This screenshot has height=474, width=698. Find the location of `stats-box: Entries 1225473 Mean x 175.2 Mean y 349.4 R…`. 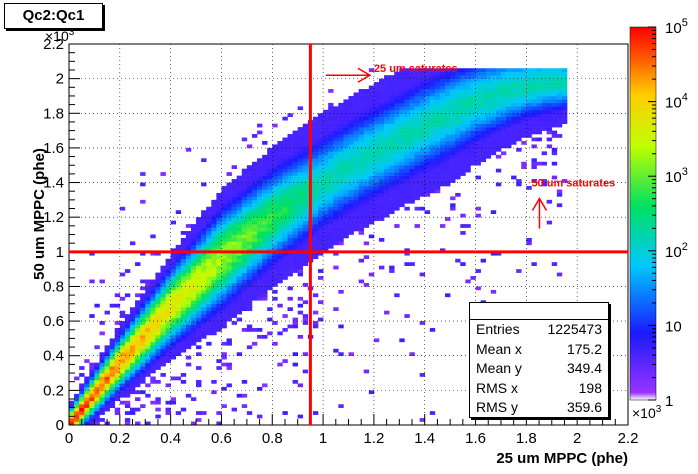

stats-box: Entries 1225473 Mean x 175.2 Mean y 349.4 R… is located at coordinates (539, 360).